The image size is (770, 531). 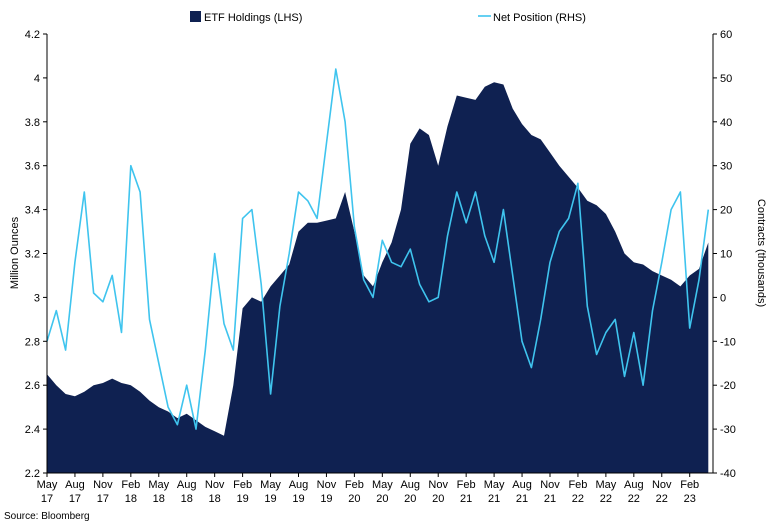 What do you see at coordinates (726, 123) in the screenshot?
I see `y-tick-label-right: 40` at bounding box center [726, 123].